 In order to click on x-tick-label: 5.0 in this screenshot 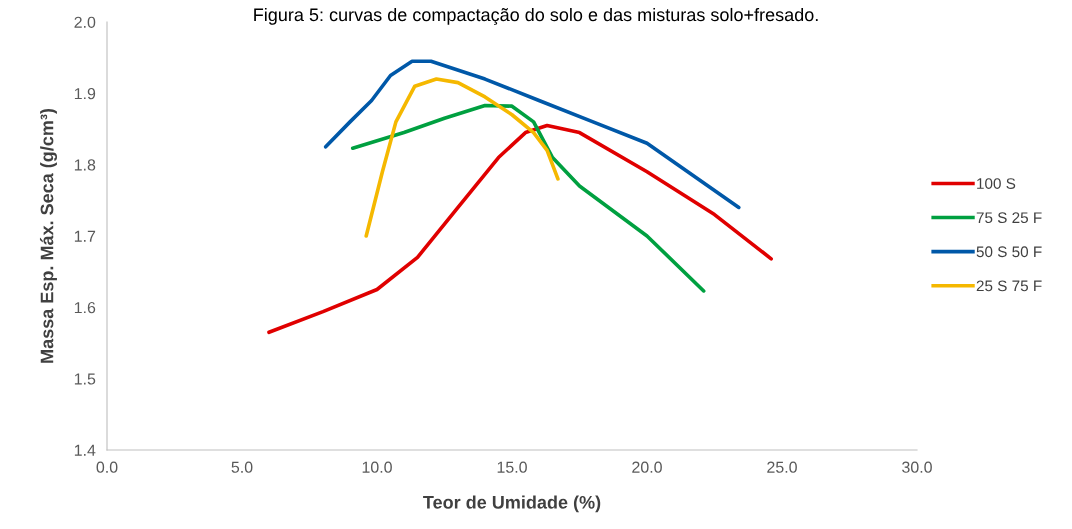, I will do `click(242, 467)`.